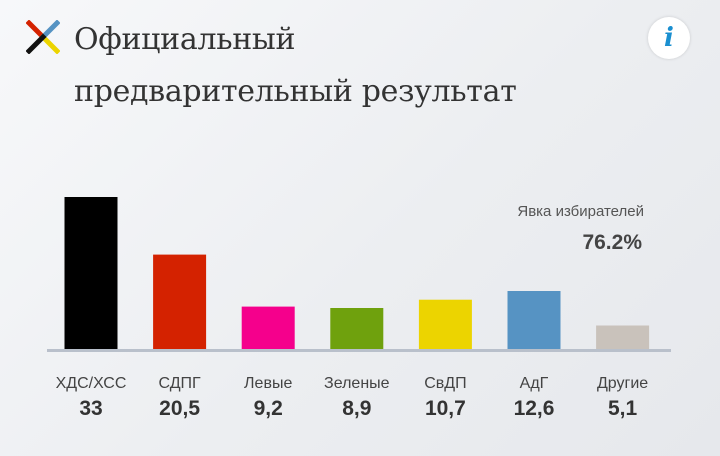 The width and height of the screenshot is (720, 456). I want to click on turnout-label: Явка избирателей, so click(580, 211).